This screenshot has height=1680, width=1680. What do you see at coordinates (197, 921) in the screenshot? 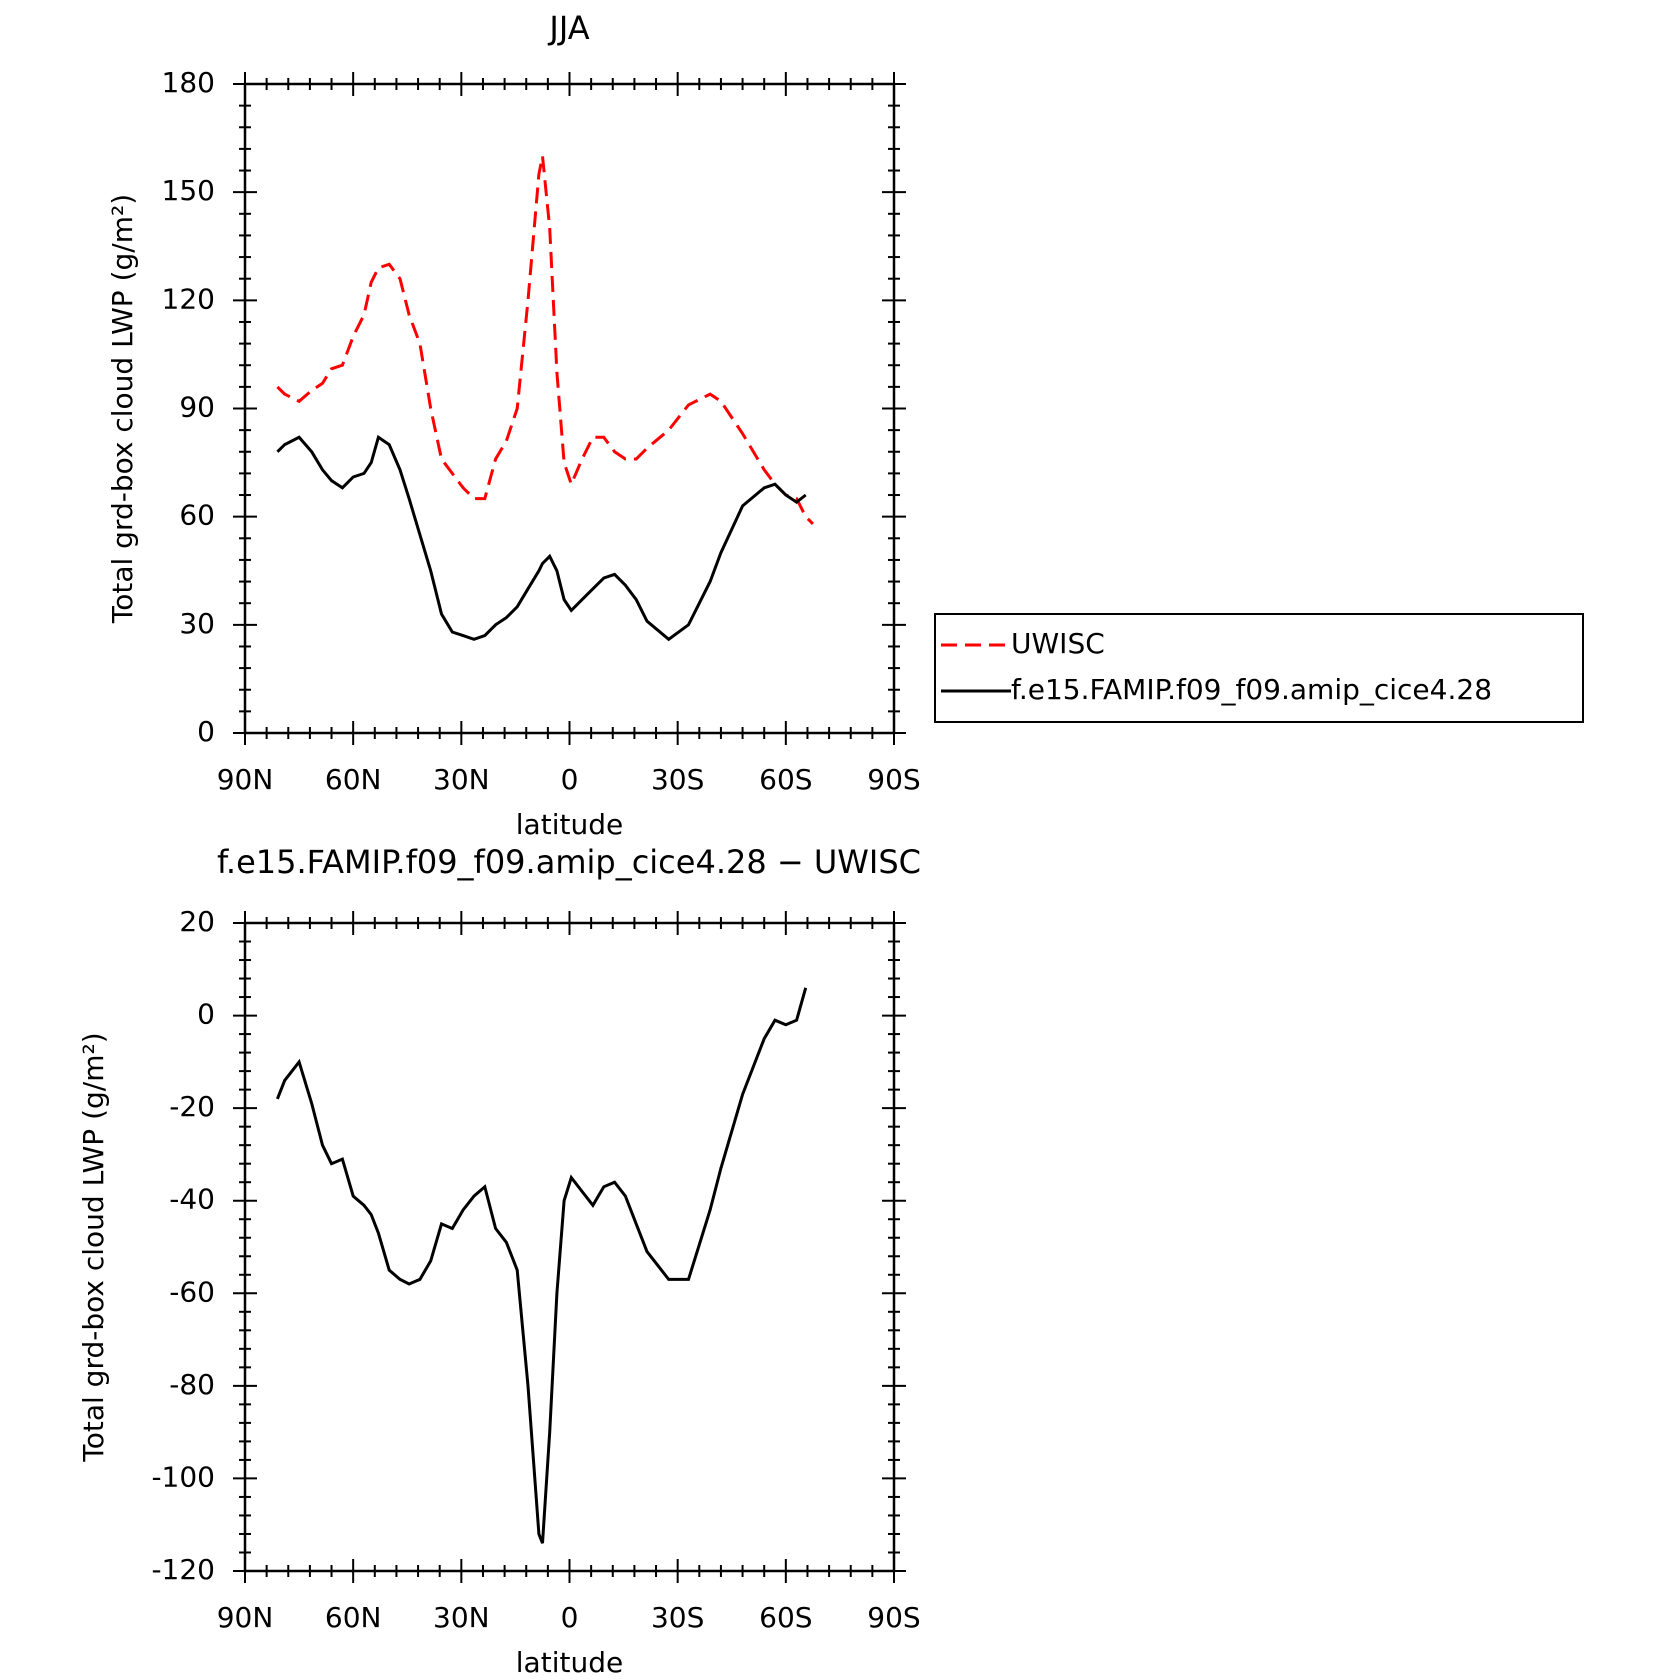
I see `y-tick-label: 20` at bounding box center [197, 921].